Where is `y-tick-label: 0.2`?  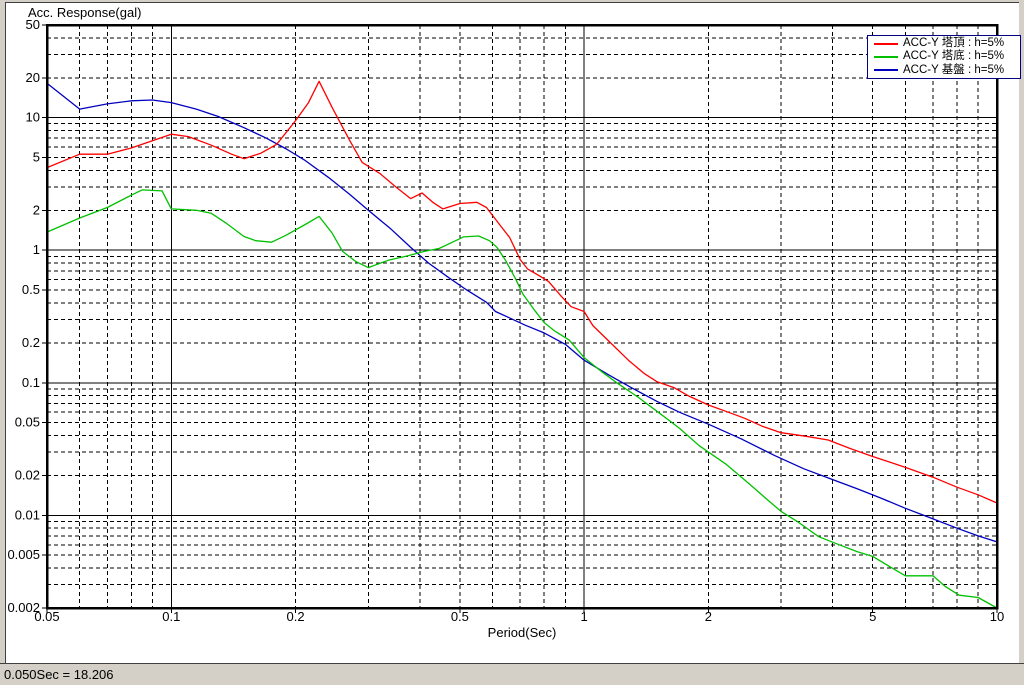 y-tick-label: 0.2 is located at coordinates (31, 342).